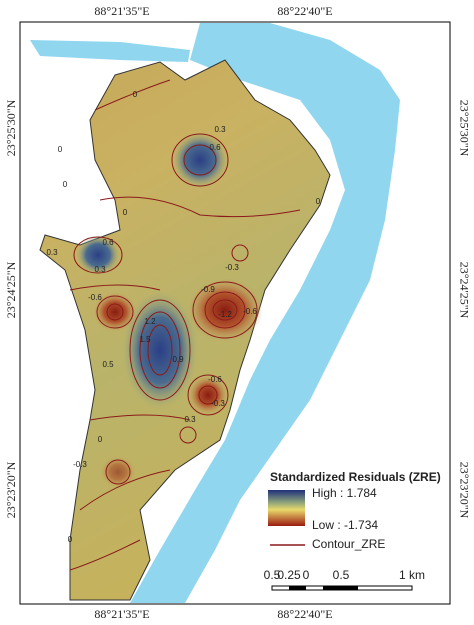 The width and height of the screenshot is (474, 625). What do you see at coordinates (108, 364) in the screenshot?
I see `contour-label: 0.5` at bounding box center [108, 364].